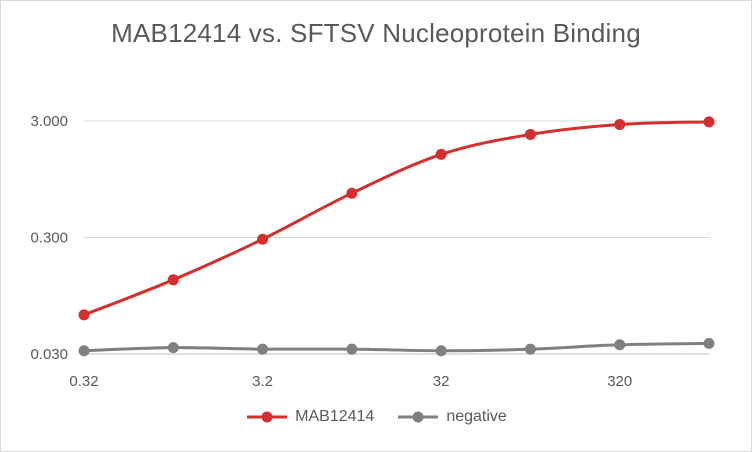 The height and width of the screenshot is (452, 752). I want to click on x-tick-label: 32, so click(441, 381).